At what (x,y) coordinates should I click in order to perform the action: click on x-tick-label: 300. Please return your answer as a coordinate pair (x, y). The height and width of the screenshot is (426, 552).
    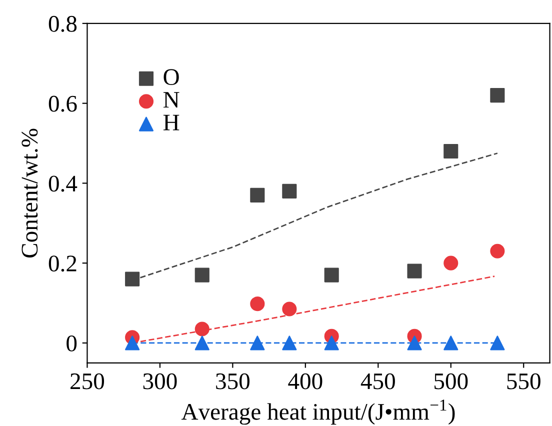
    Looking at the image, I should click on (160, 381).